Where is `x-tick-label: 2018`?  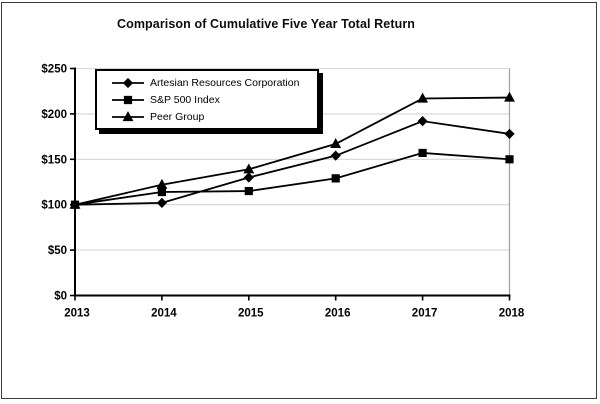
x-tick-label: 2018 is located at coordinates (512, 314).